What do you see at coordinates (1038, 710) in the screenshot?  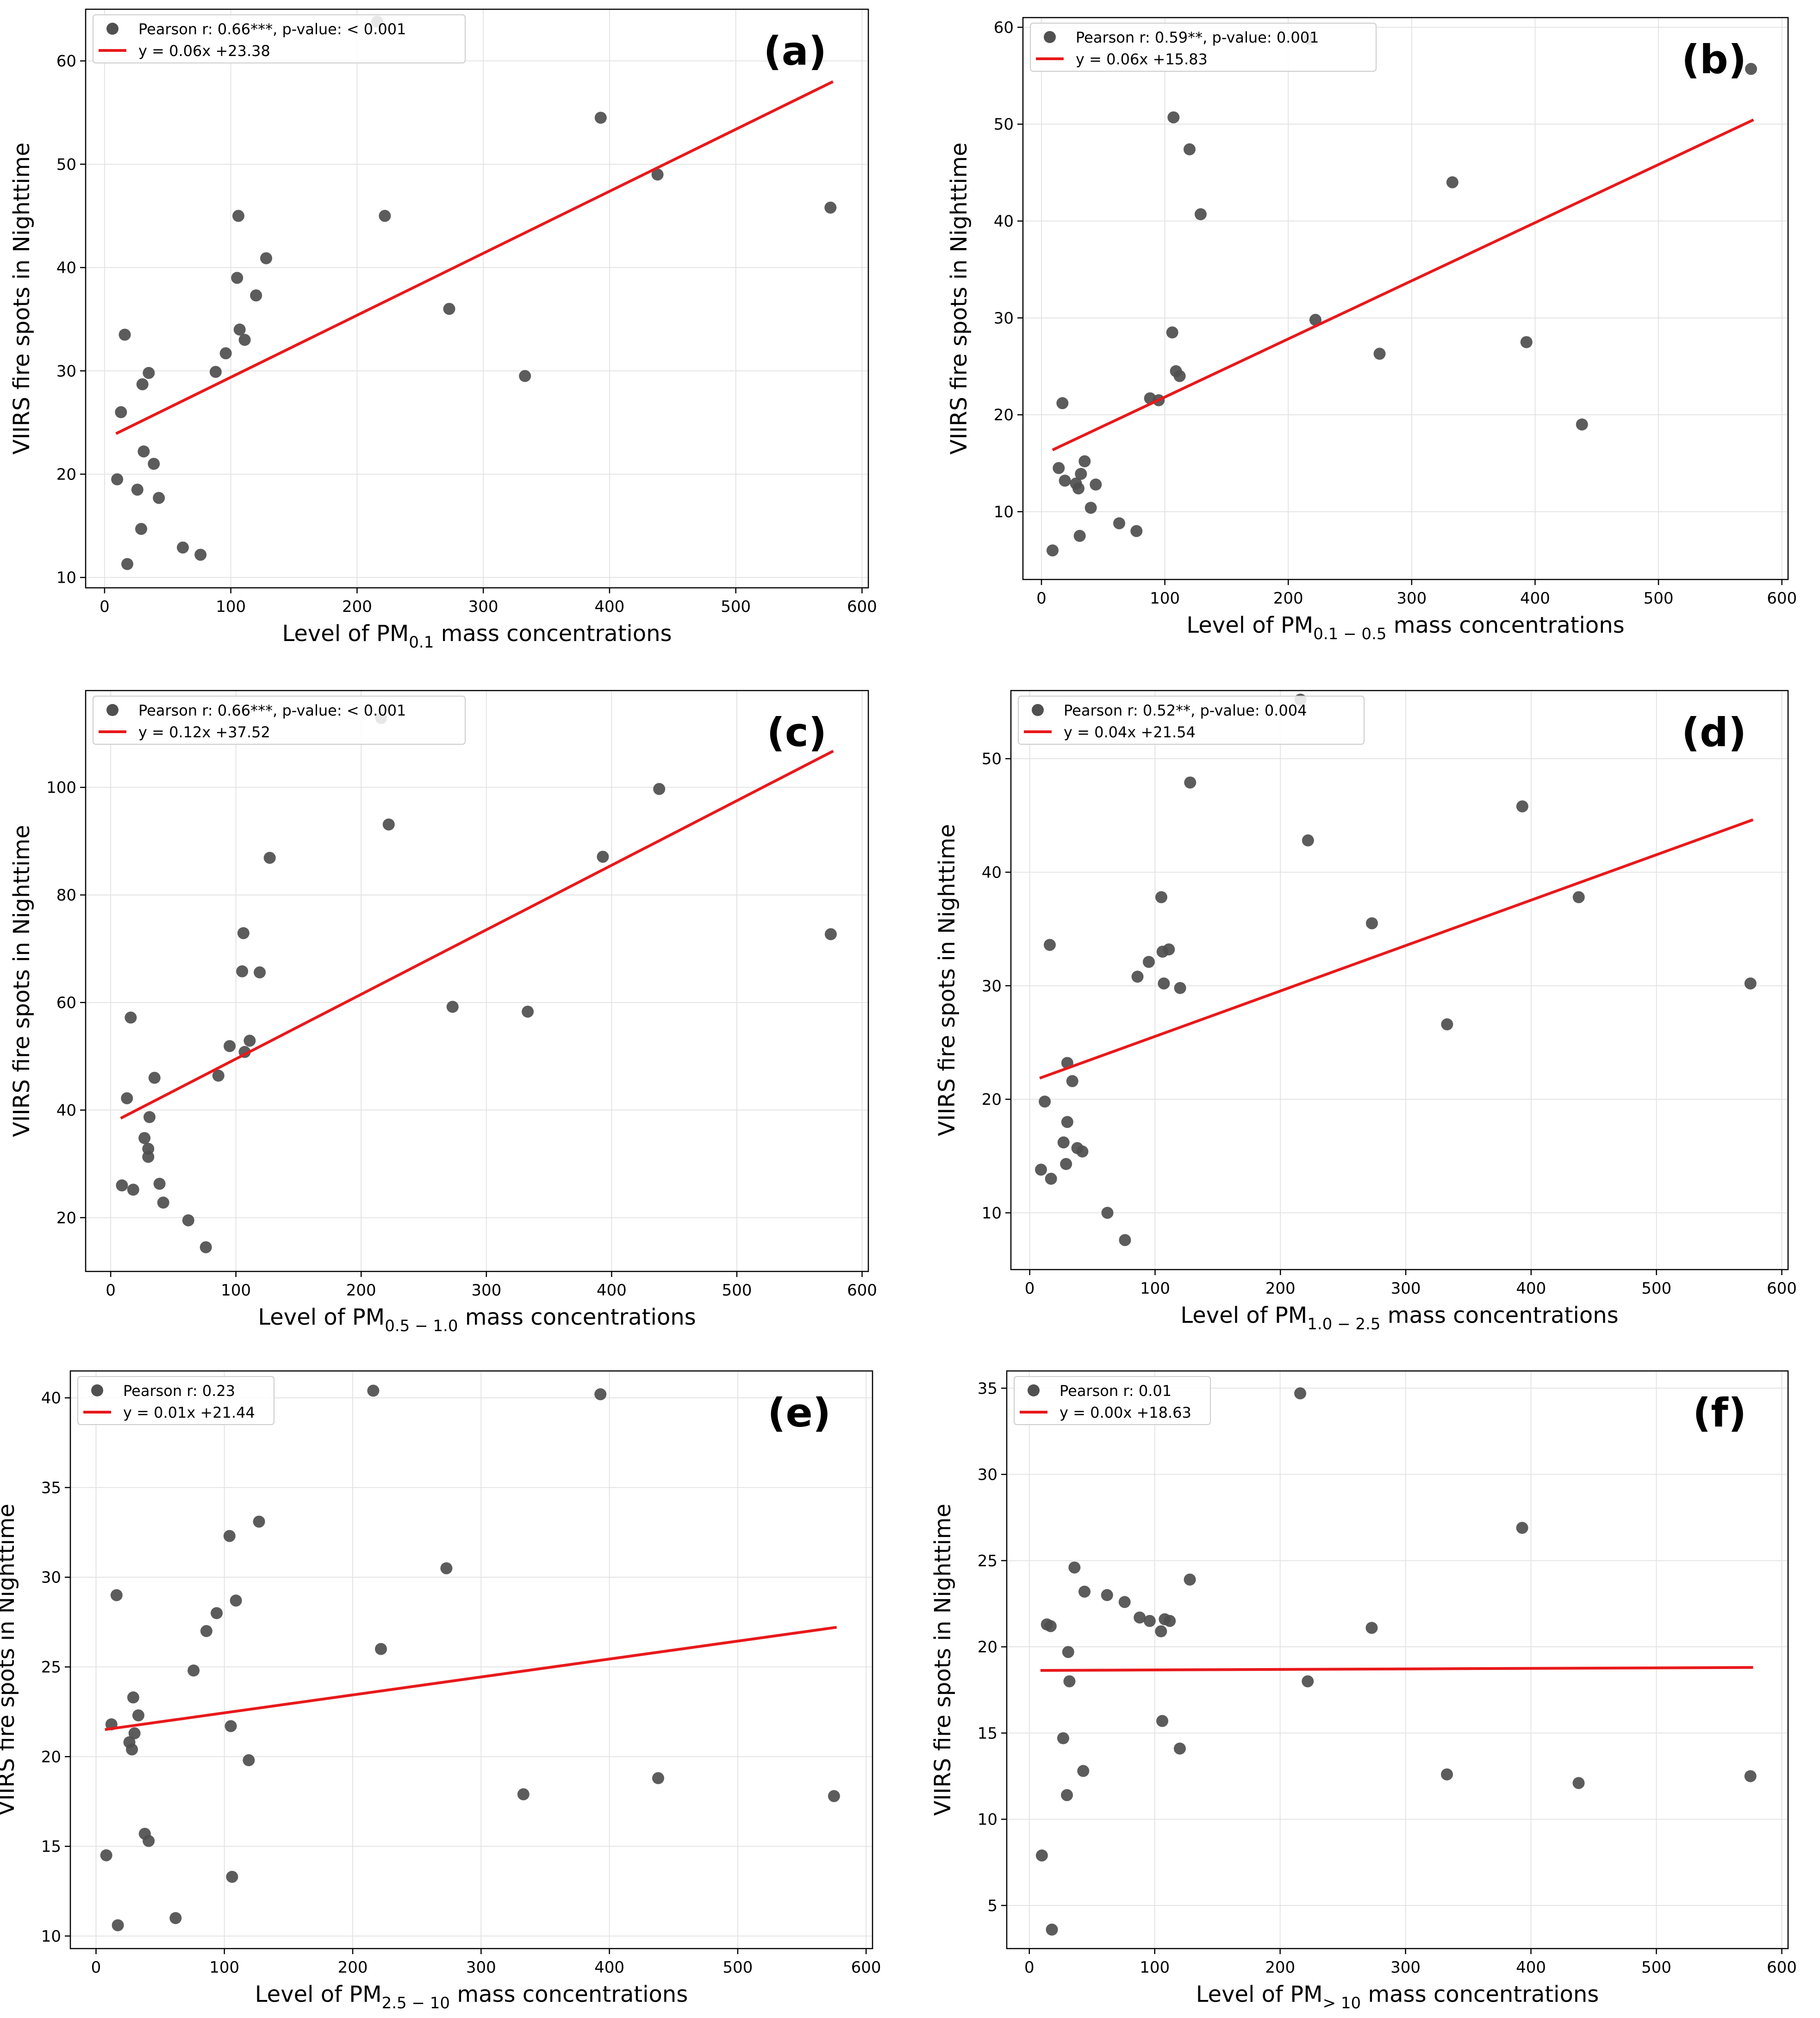 I see `legend-marker-scatter` at bounding box center [1038, 710].